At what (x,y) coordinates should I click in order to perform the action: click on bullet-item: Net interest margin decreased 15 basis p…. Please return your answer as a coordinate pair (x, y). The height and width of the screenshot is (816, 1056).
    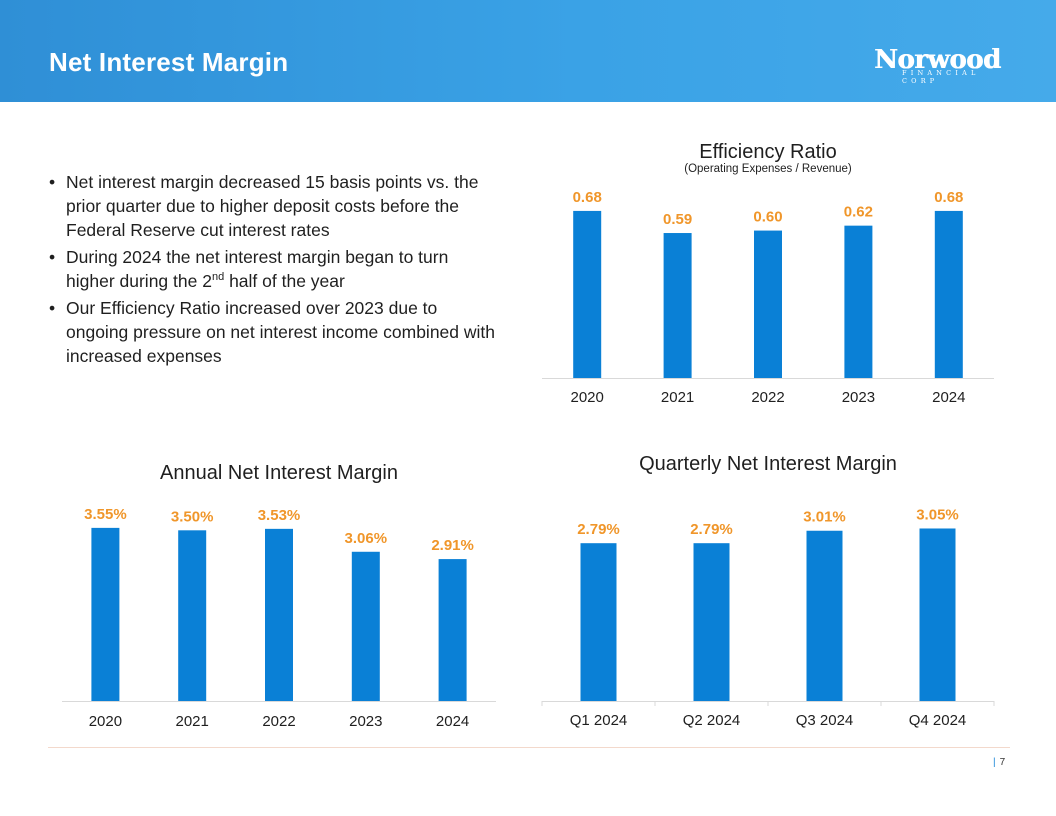
    Looking at the image, I should click on (273, 206).